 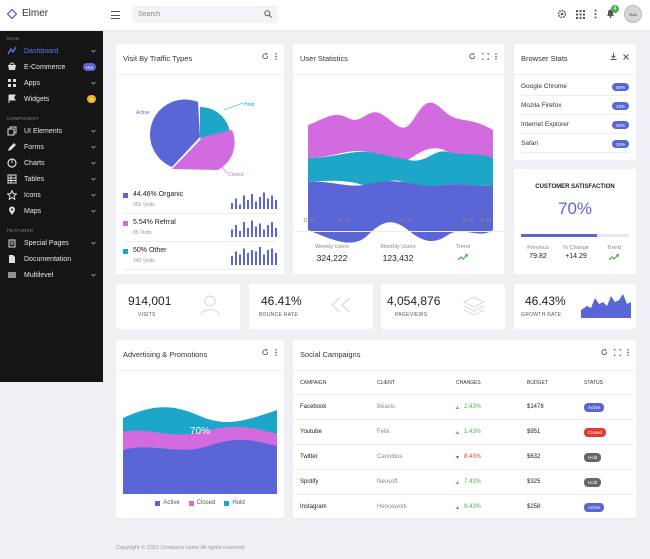 What do you see at coordinates (51, 99) in the screenshot?
I see `sidebar-item-widgets: Widgets 9` at bounding box center [51, 99].